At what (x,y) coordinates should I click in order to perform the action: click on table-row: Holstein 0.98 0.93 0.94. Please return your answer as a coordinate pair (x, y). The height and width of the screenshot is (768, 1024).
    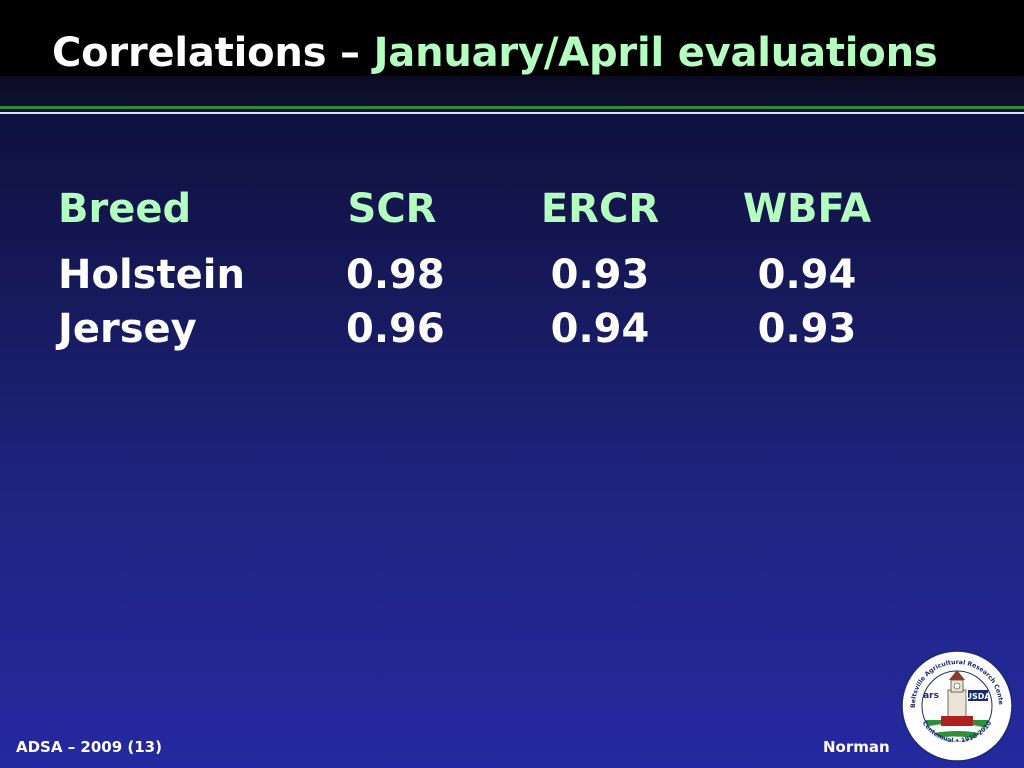
    Looking at the image, I should click on (508, 279).